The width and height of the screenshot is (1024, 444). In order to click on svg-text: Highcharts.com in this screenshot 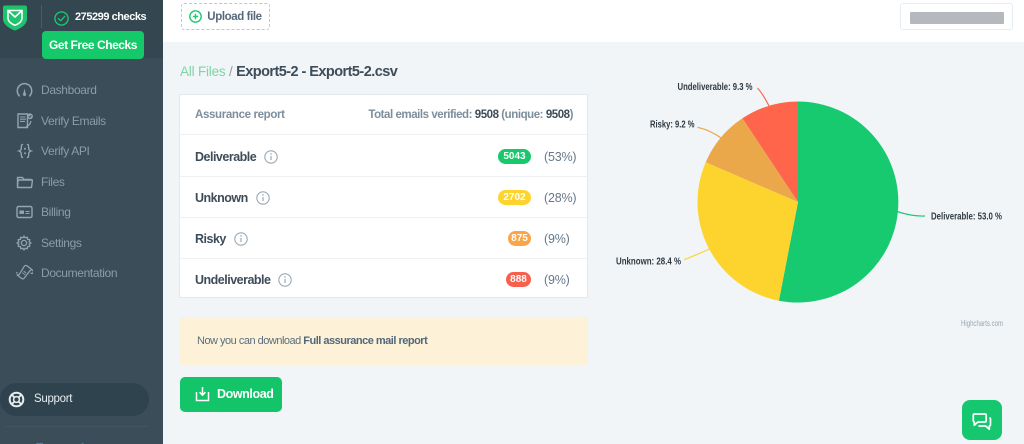, I will do `click(982, 323)`.